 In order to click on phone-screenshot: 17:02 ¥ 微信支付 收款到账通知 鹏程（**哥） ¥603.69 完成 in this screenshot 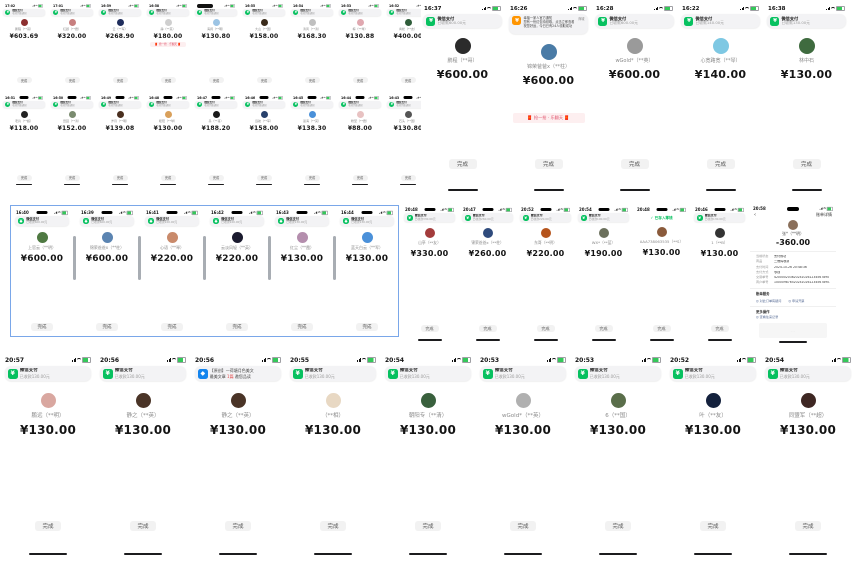, I will do `click(24, 44)`.